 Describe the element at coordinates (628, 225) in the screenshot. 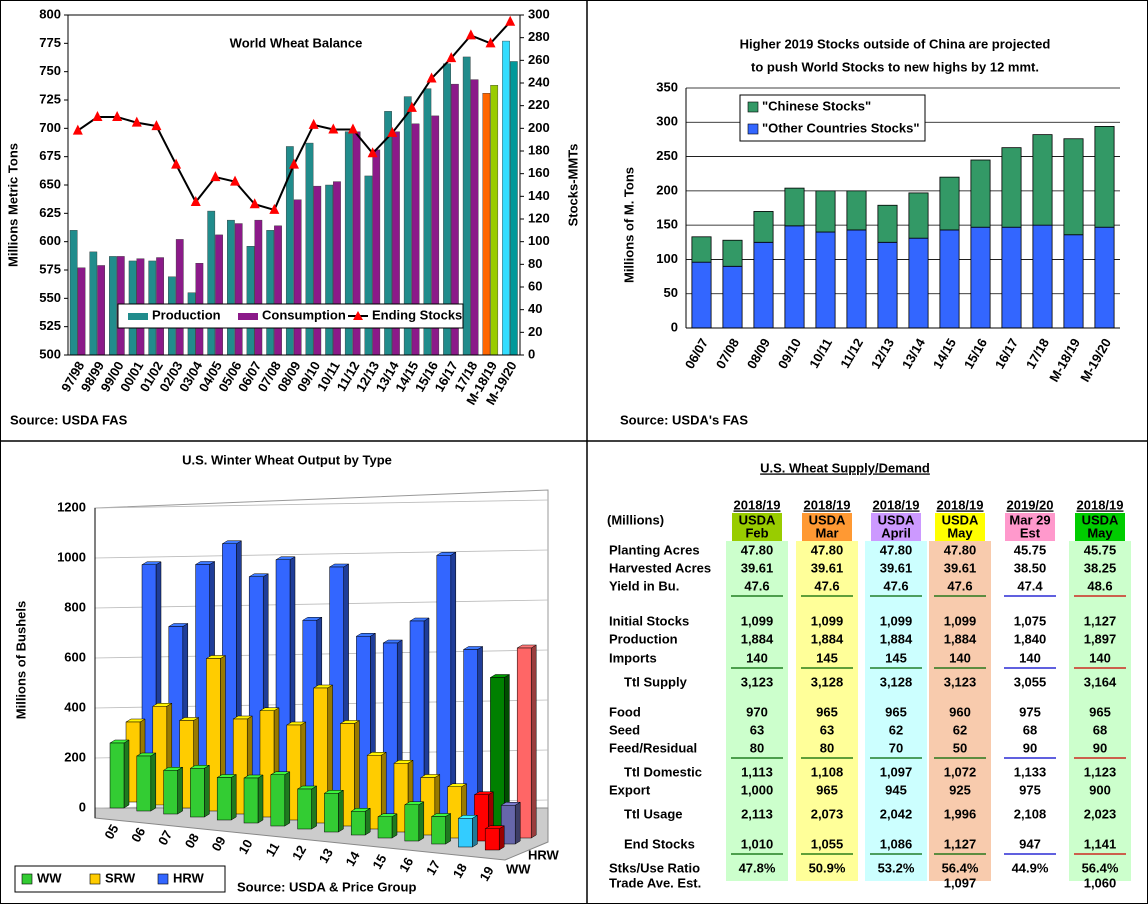

I see `y-axis-label: Millions of M. Tons` at that location.